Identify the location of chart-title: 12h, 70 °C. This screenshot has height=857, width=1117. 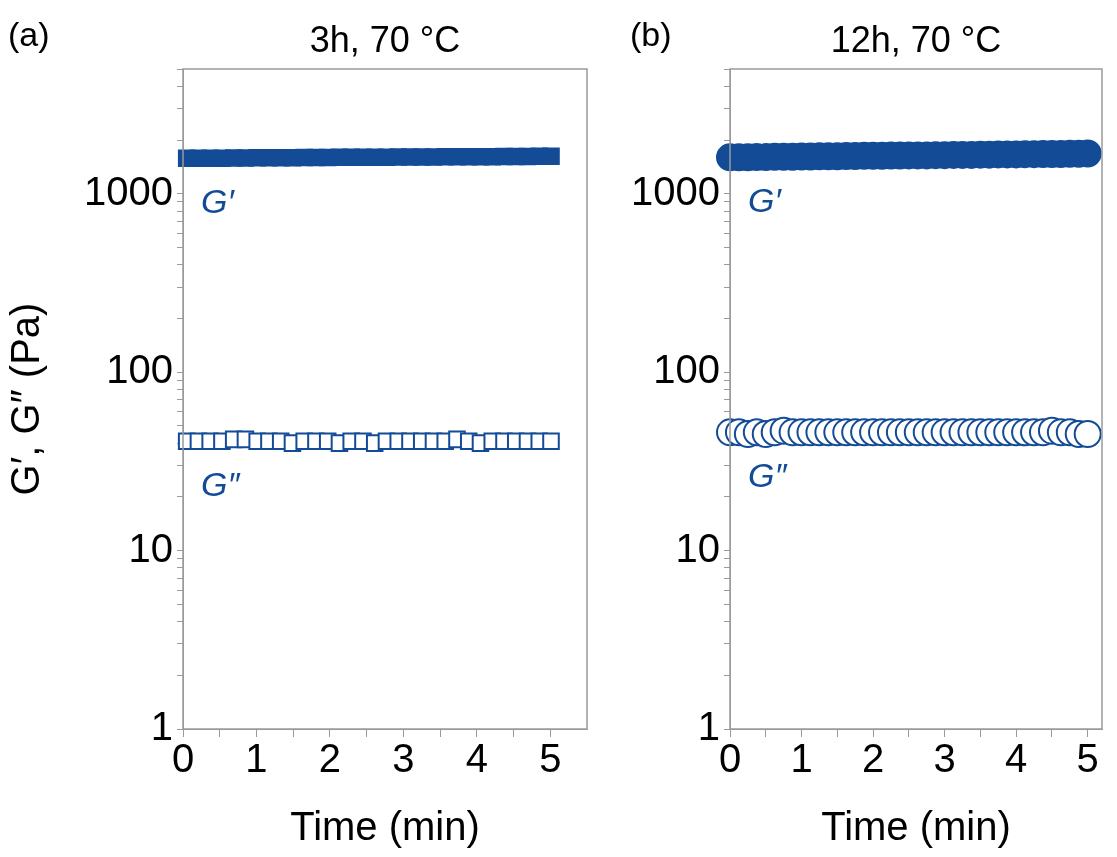
(916, 39).